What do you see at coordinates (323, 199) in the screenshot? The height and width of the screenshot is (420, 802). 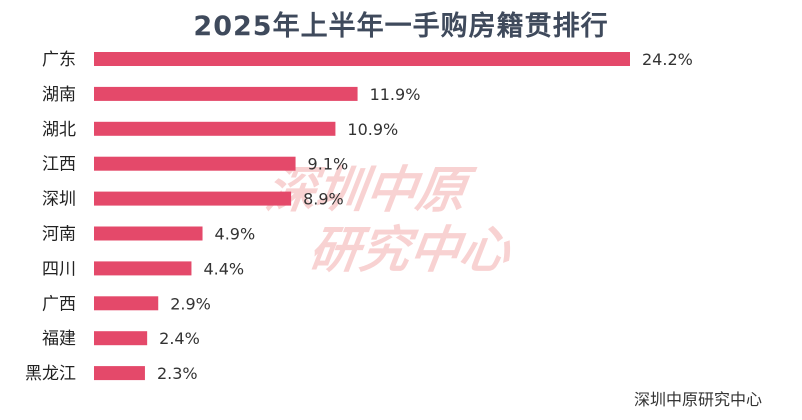 I see `value-label: 8.9%` at bounding box center [323, 199].